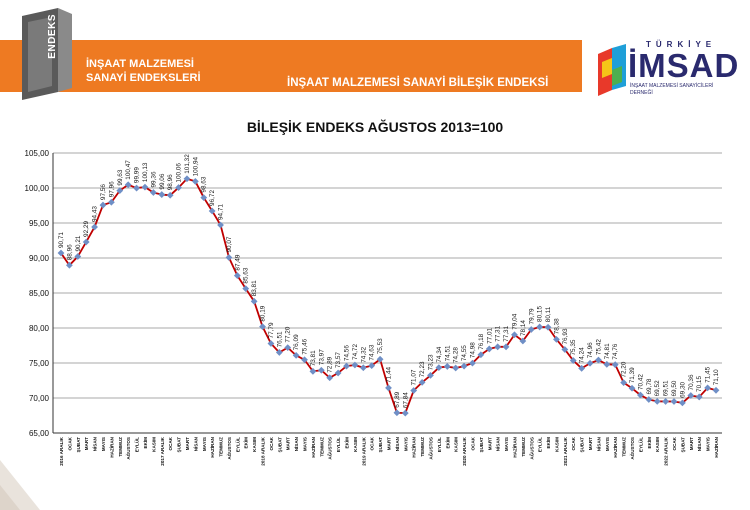 The height and width of the screenshot is (510, 750). I want to click on data-label: 76,09, so click(296, 342).